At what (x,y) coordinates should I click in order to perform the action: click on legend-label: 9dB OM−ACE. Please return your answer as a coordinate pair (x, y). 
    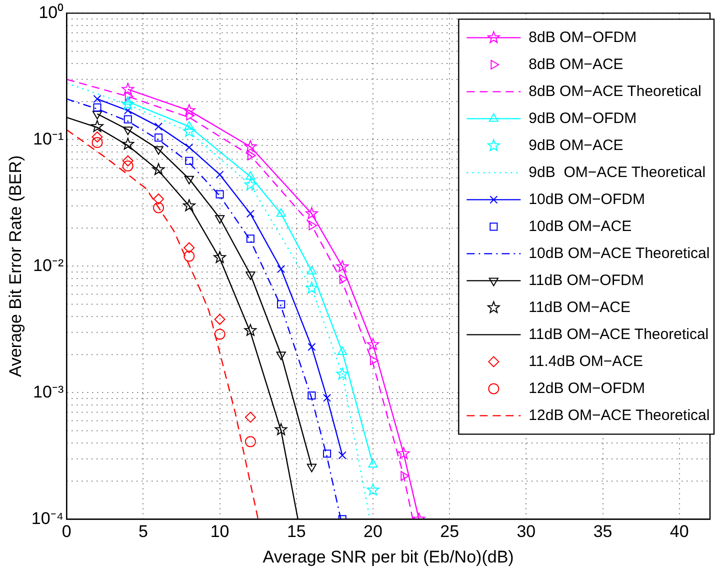
    Looking at the image, I should click on (576, 145).